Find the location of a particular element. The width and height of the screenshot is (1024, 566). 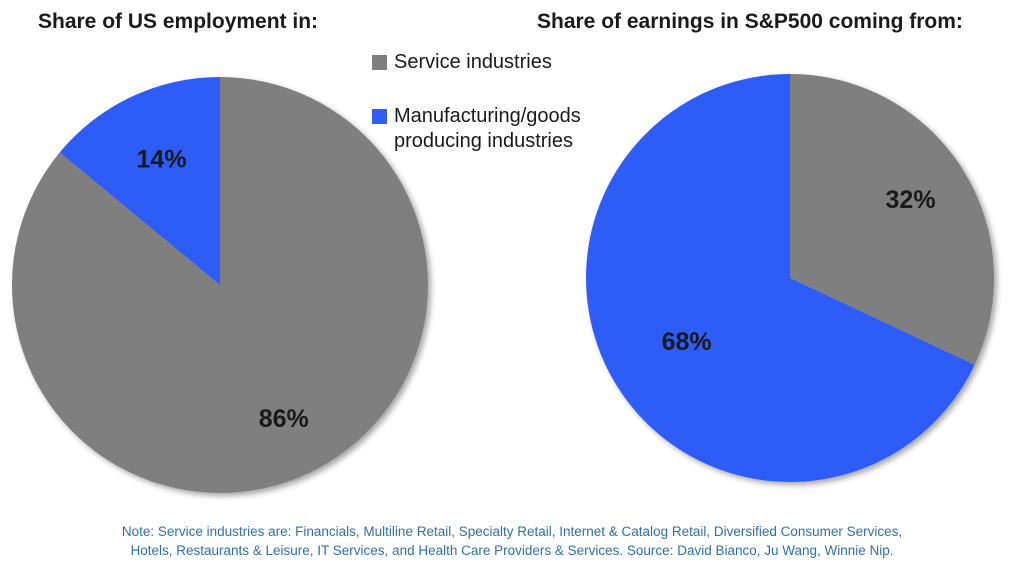

legend-swatch-service is located at coordinates (379, 62).